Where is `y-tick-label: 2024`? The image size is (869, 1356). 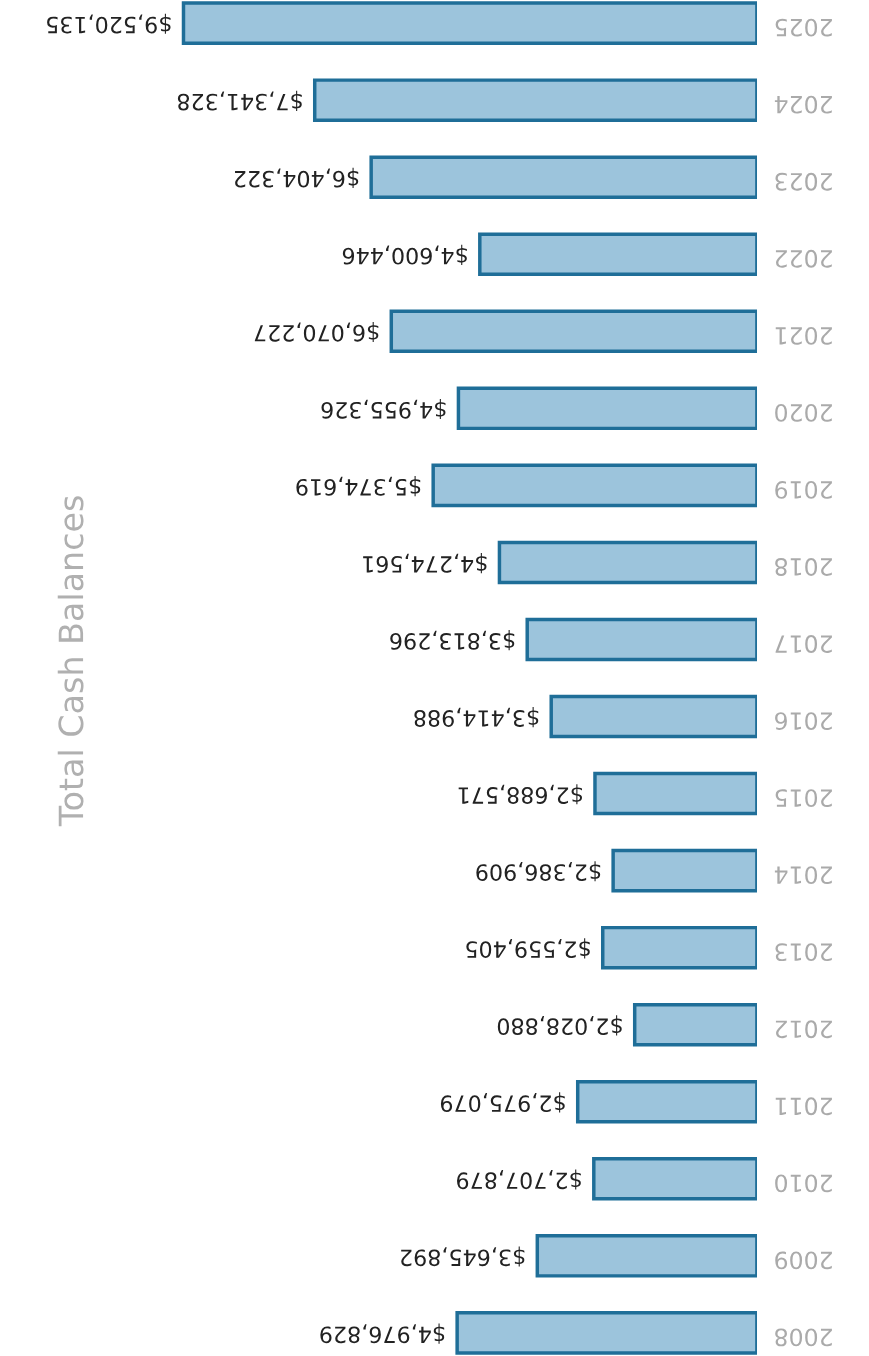
y-tick-label: 2024 is located at coordinates (803, 104).